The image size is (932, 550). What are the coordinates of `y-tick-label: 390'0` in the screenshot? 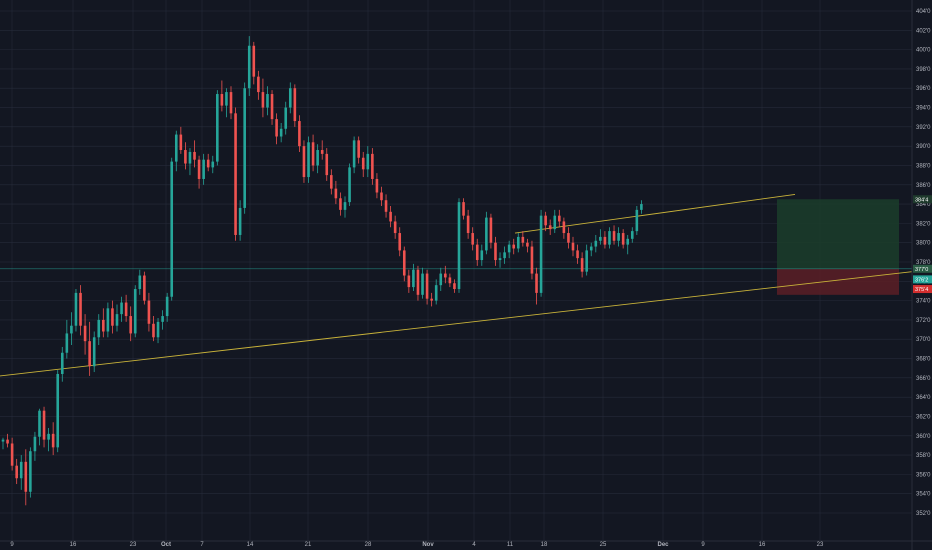 It's located at (923, 147).